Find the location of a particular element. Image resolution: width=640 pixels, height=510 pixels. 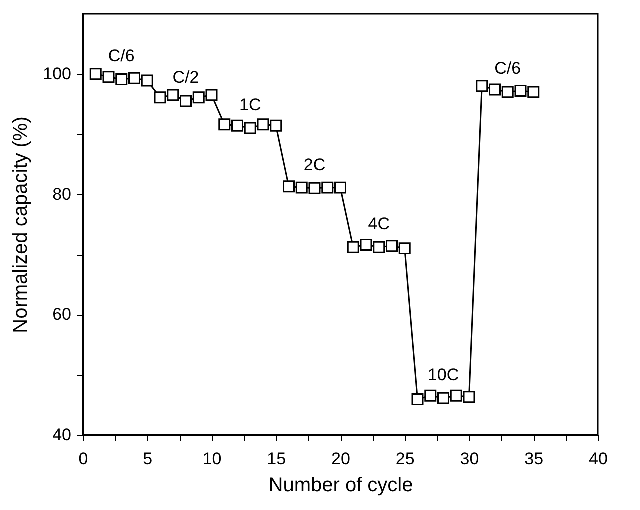

x-tick-label: 5 is located at coordinates (148, 459).